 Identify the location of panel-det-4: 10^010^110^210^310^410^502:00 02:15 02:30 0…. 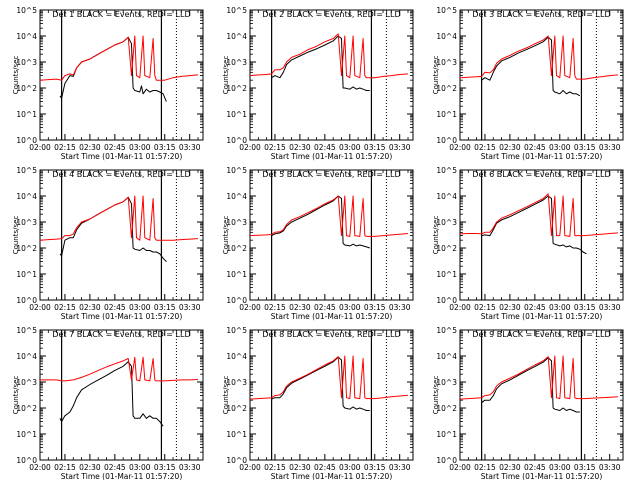
(108, 243).